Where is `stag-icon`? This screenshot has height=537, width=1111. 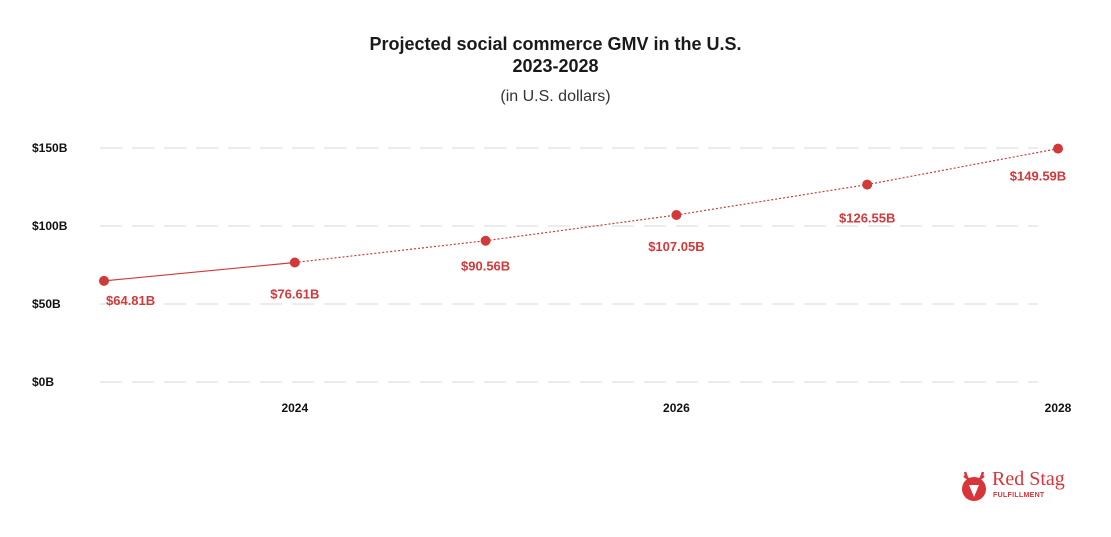 stag-icon is located at coordinates (974, 486).